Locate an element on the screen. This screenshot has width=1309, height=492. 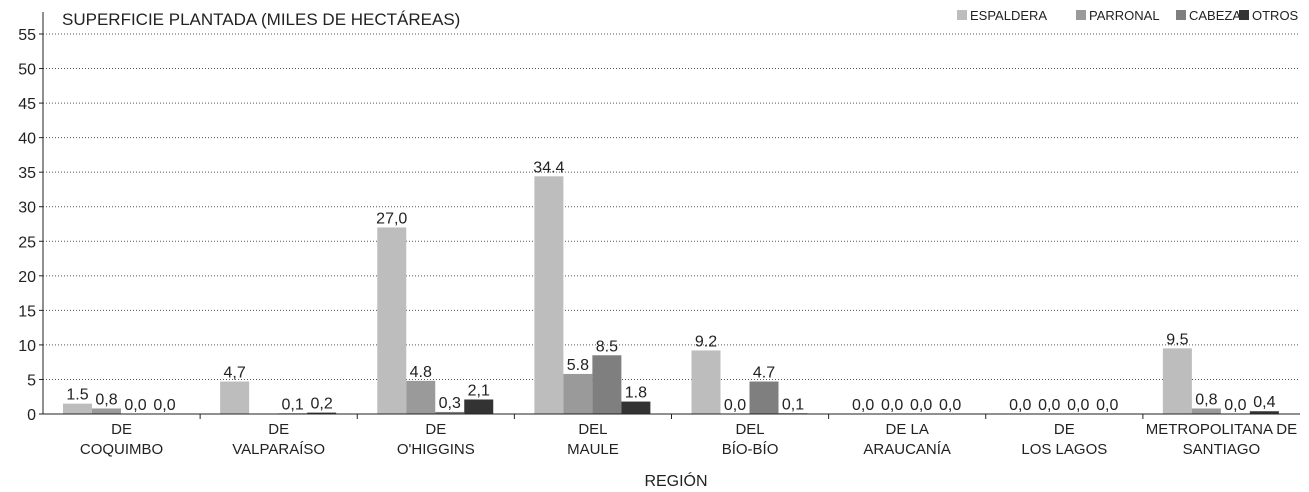
category-label: DE LA is located at coordinates (907, 429).